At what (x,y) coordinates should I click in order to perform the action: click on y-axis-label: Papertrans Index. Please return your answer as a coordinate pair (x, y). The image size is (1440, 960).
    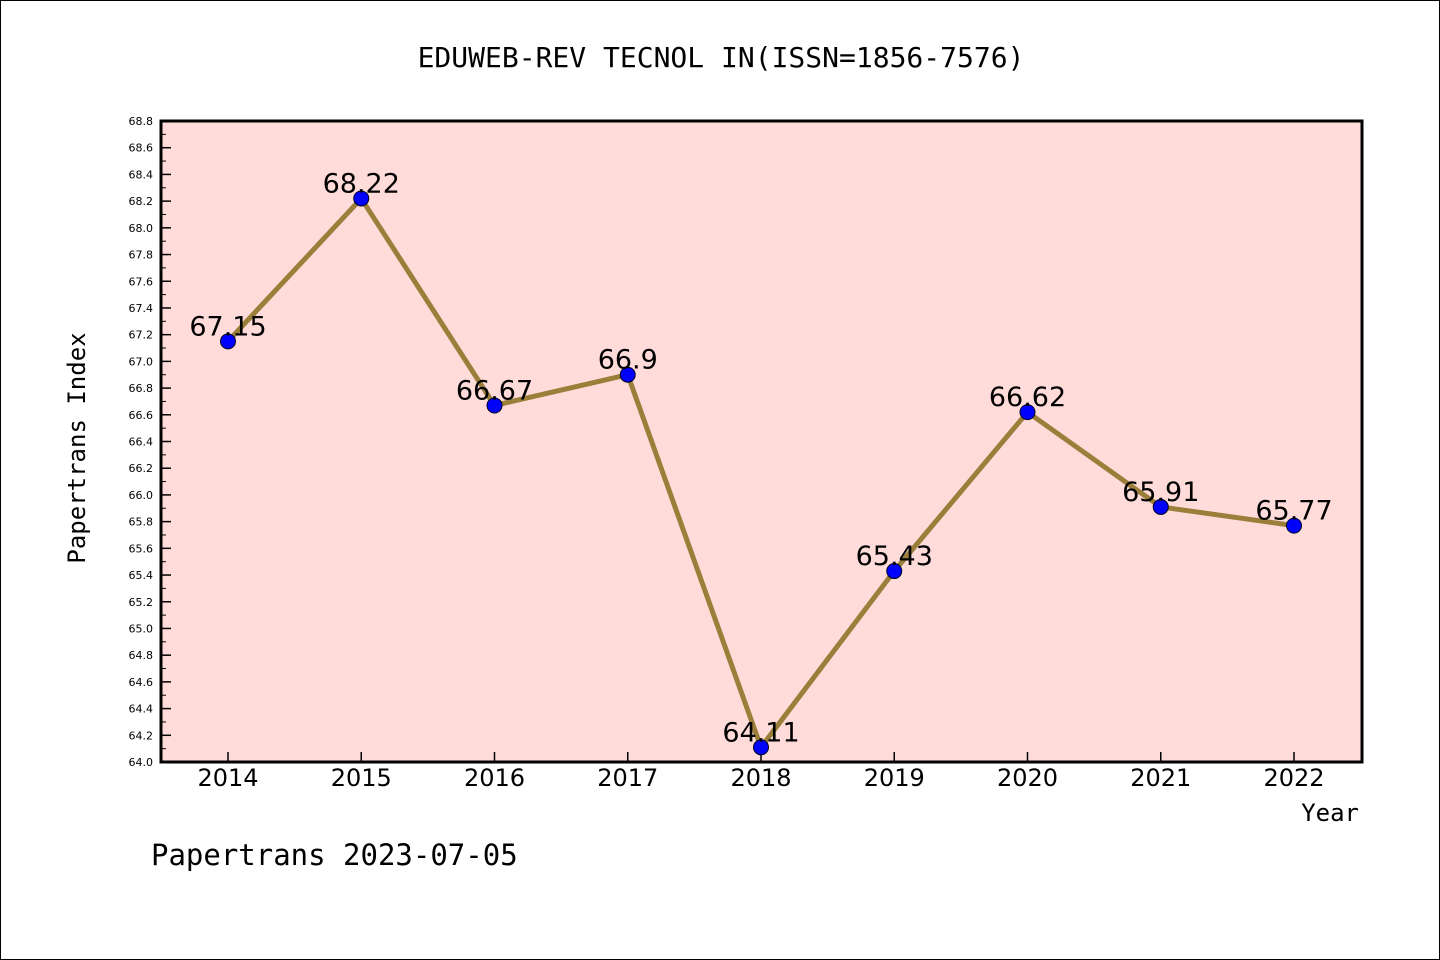
    Looking at the image, I should click on (77, 447).